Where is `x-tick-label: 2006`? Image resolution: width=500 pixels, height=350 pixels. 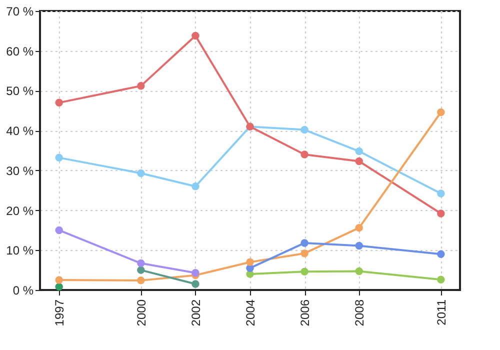 x-tick-label: 2006 is located at coordinates (305, 312).